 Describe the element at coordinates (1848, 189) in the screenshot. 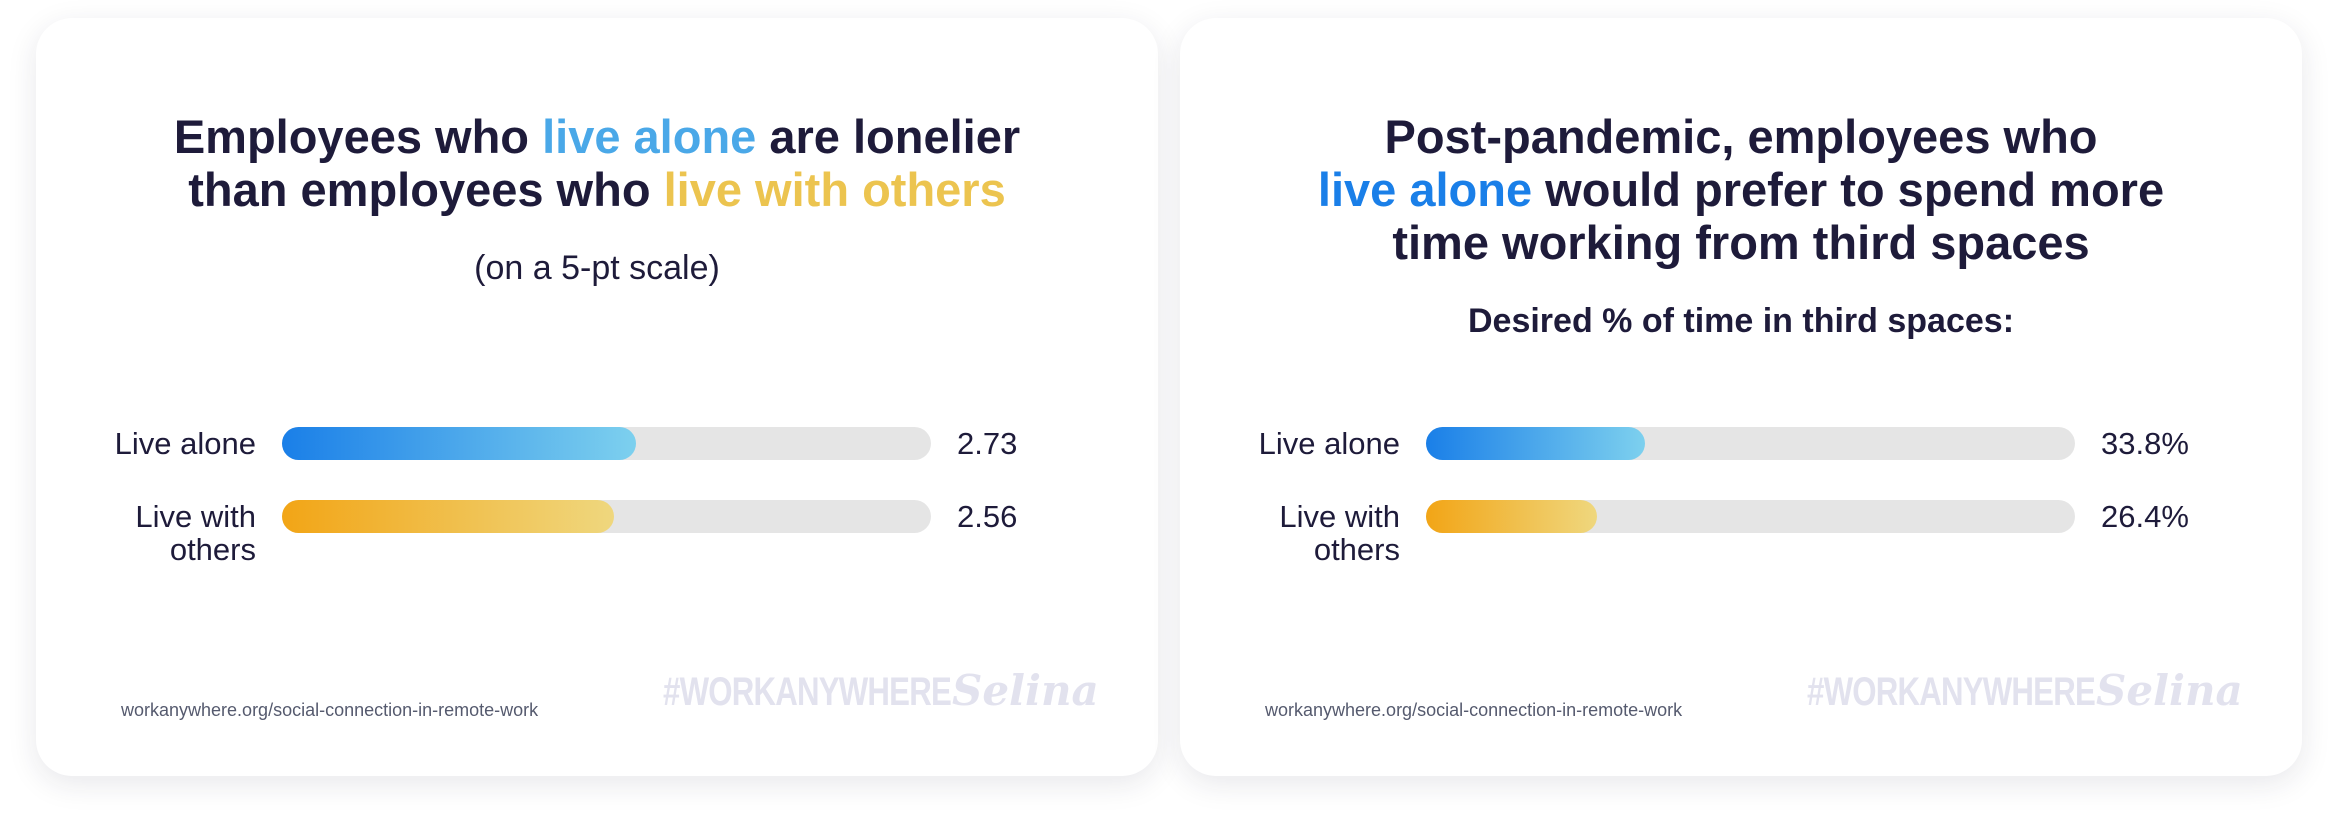

I see `title-segment: would prefer to spend more` at that location.